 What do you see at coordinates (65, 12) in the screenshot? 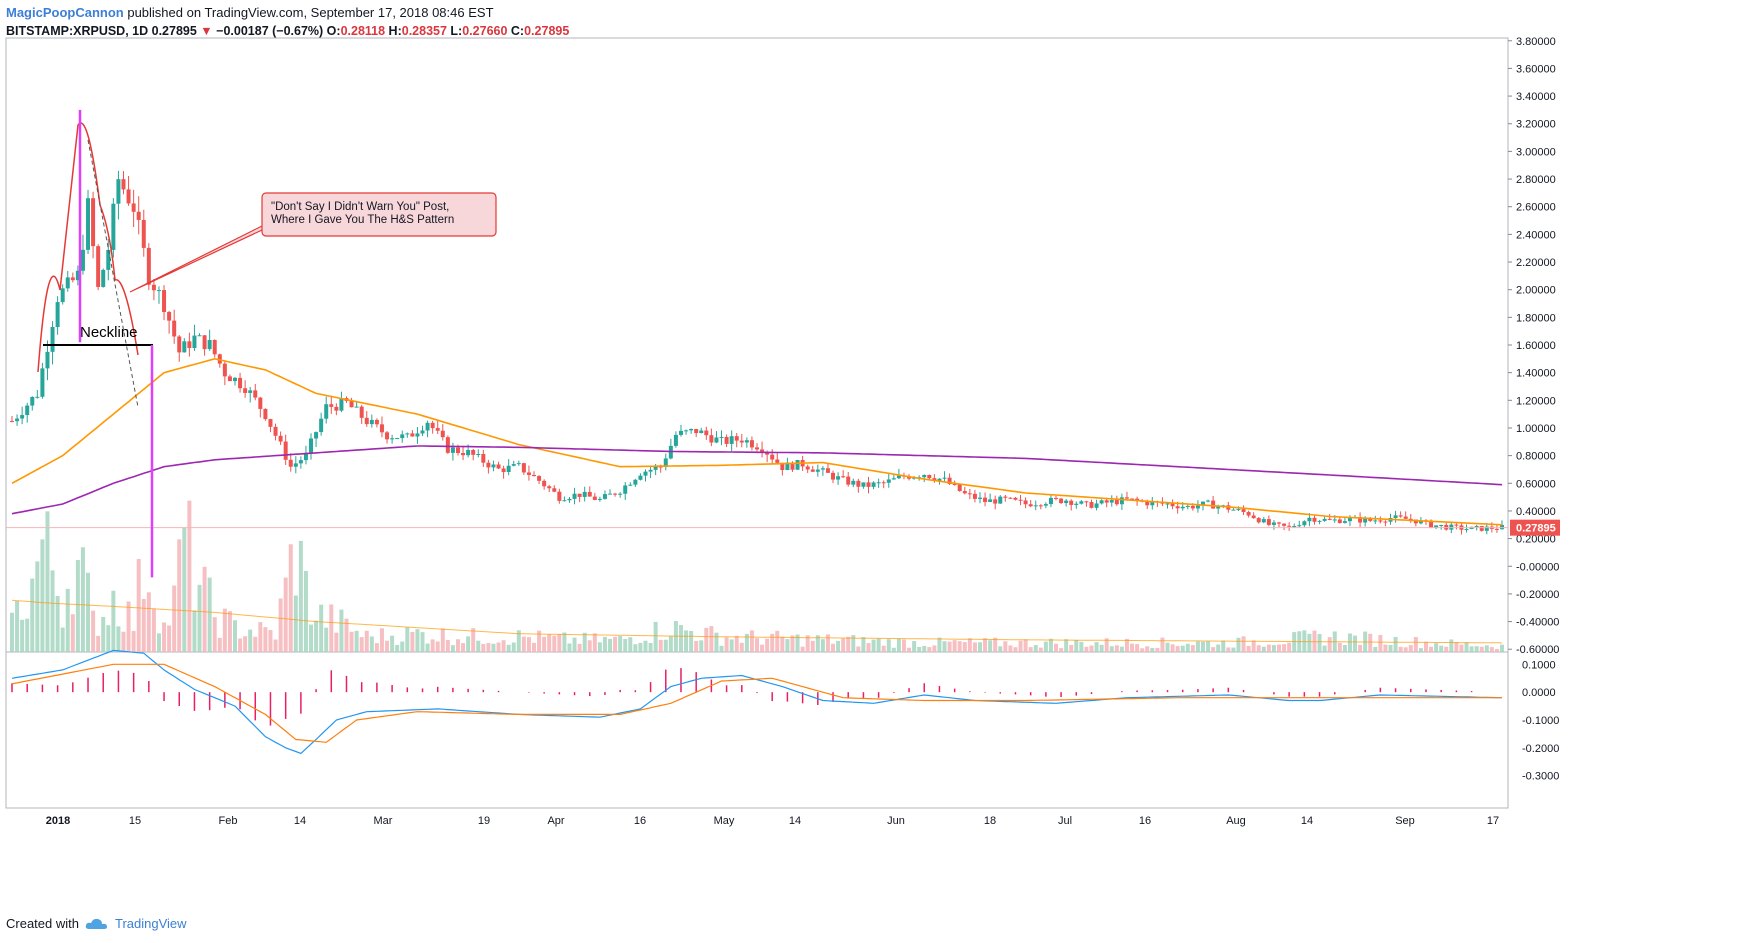
I see `author-link: MagicPoopCannon` at bounding box center [65, 12].